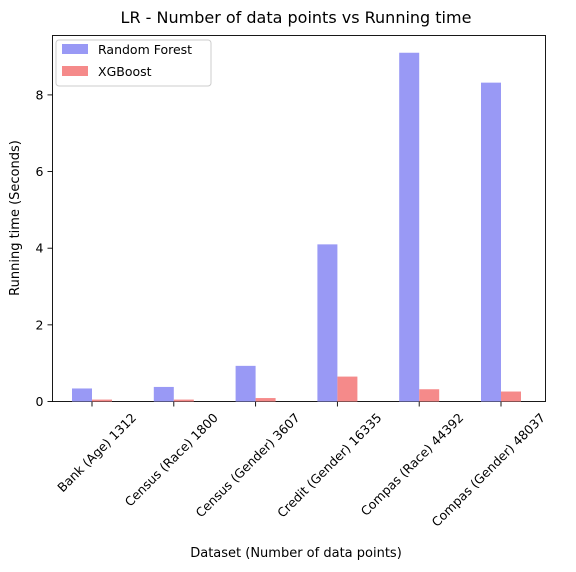  I want to click on x-tick-label-census-race-1800: Census (Race) 1800, so click(171, 459).